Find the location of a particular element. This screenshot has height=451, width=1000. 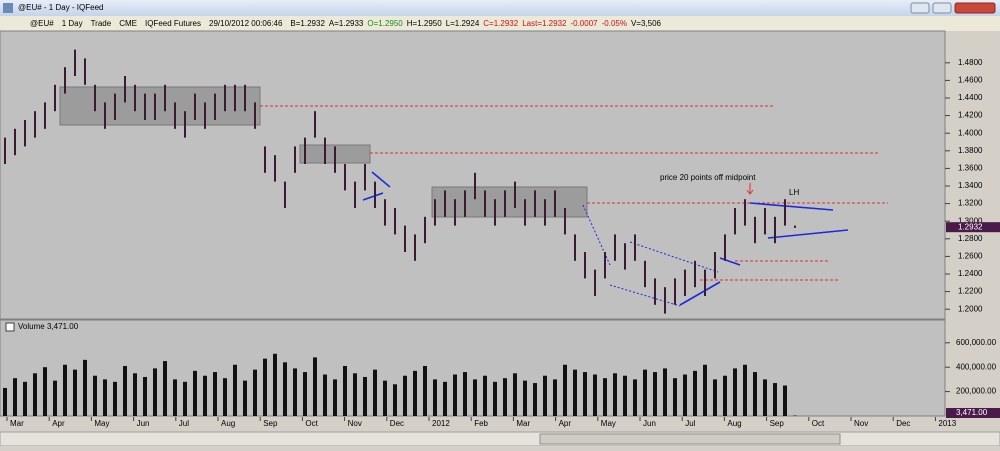

y-tick-label: 200,000.00 is located at coordinates (976, 391).